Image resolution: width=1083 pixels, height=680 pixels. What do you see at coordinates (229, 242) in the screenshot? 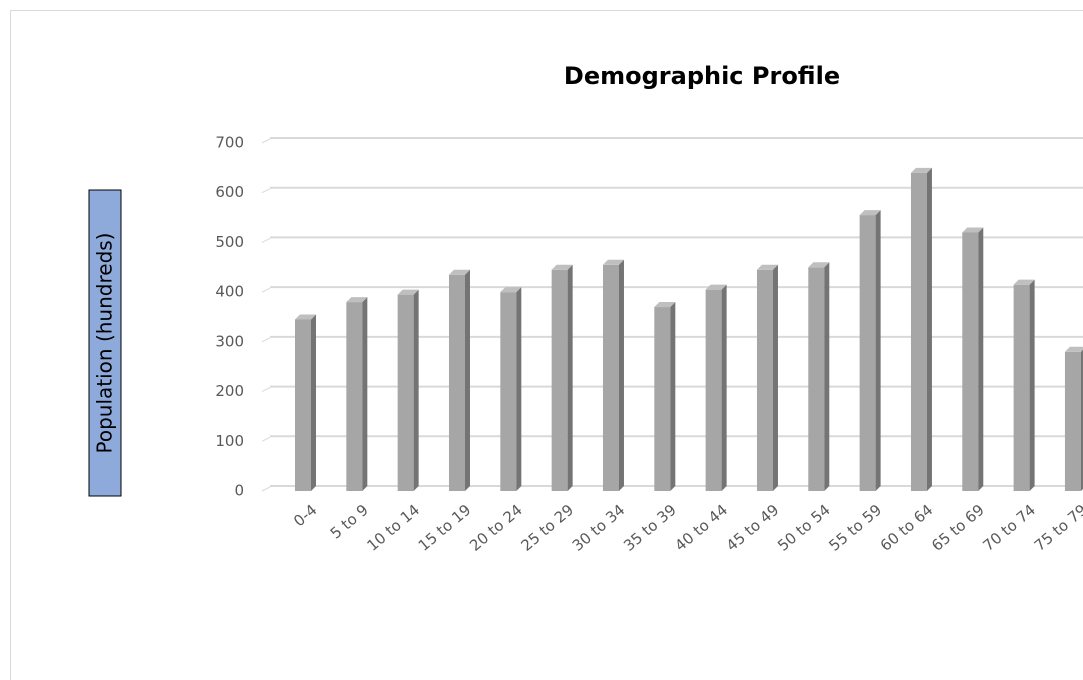
I see `y-tick-label: 500` at bounding box center [229, 242].